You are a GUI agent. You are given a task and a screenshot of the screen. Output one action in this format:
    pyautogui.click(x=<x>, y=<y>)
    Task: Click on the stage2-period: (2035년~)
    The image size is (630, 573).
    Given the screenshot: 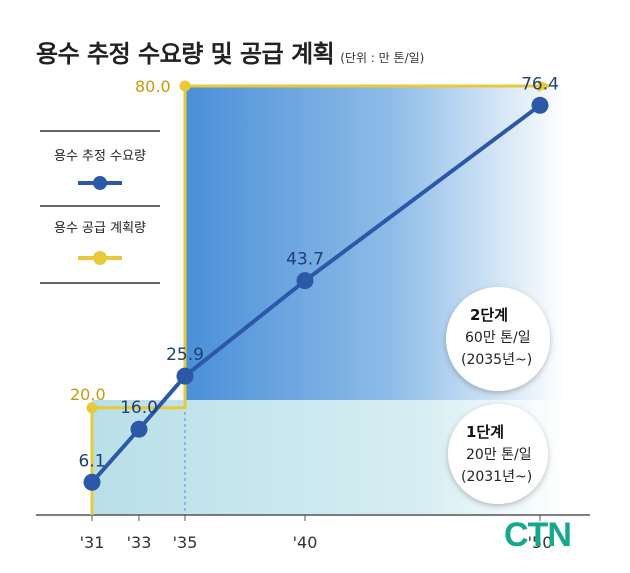 What is the action you would take?
    pyautogui.click(x=496, y=360)
    